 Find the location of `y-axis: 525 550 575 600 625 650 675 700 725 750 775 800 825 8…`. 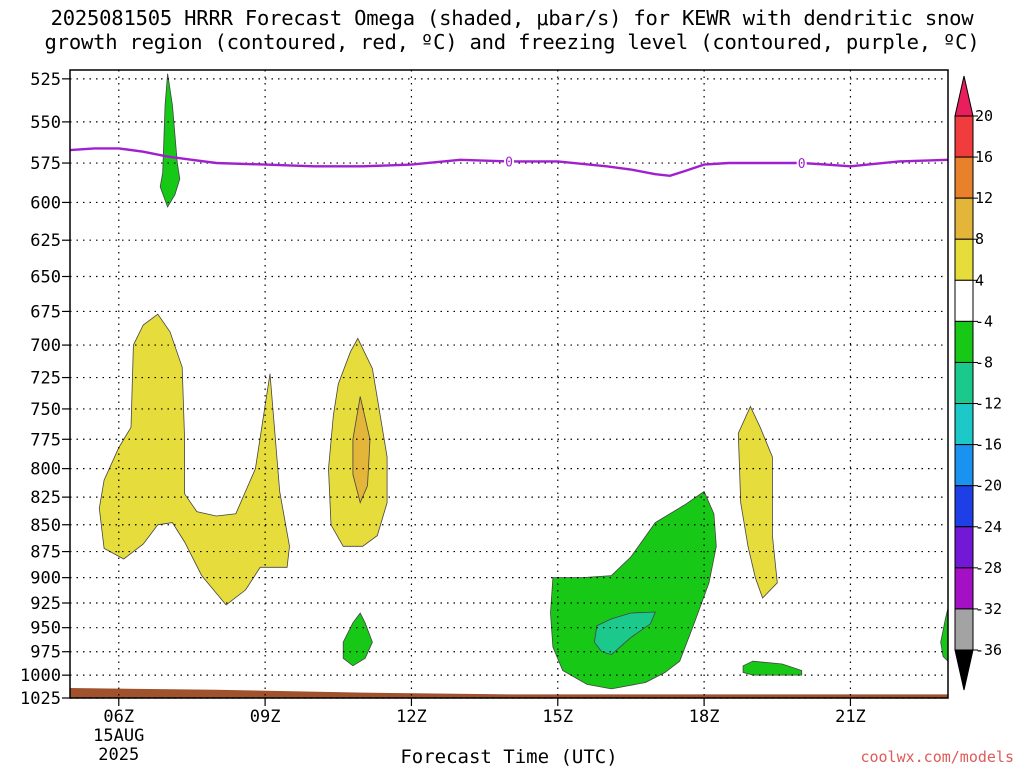

y-axis: 525 550 575 600 625 650 675 700 725 750 775 800 825 8… is located at coordinates (45, 389).